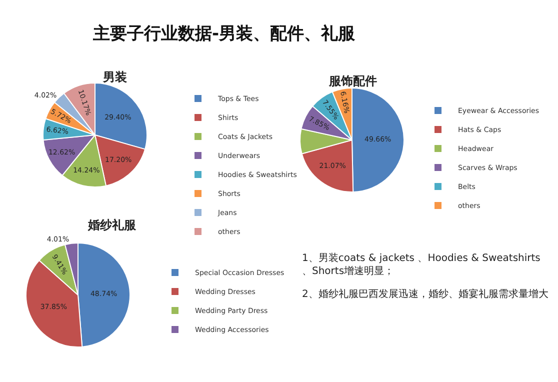 This screenshot has height=382, width=558. Describe the element at coordinates (224, 34) in the screenshot. I see `text: 主要子行业数据-男装、配件、礼服` at that location.